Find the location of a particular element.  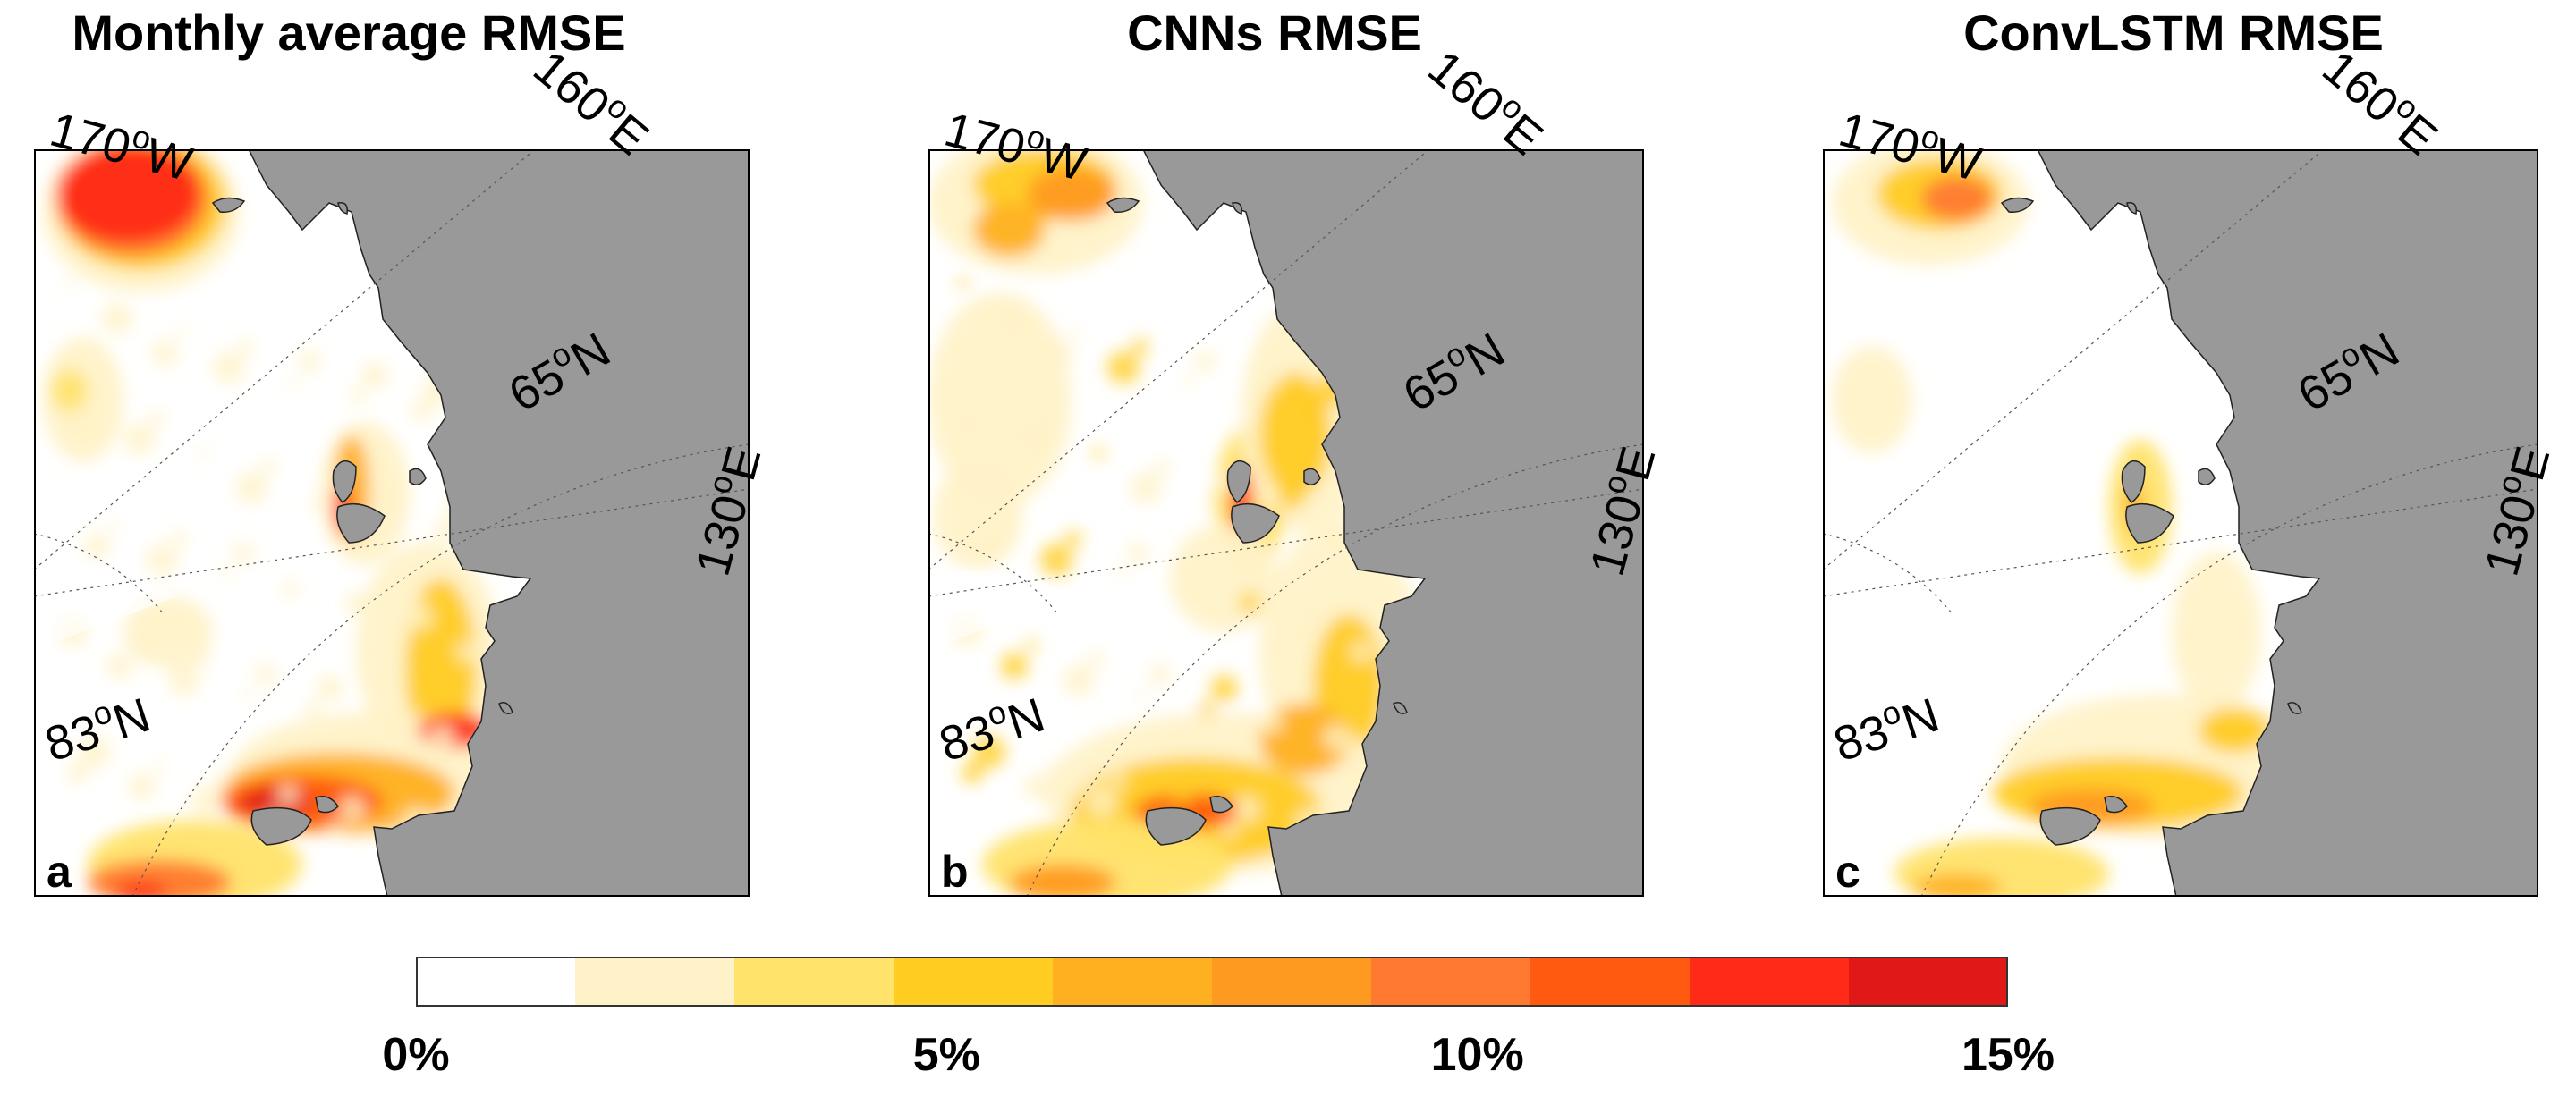

colorbar is located at coordinates (1212, 982).